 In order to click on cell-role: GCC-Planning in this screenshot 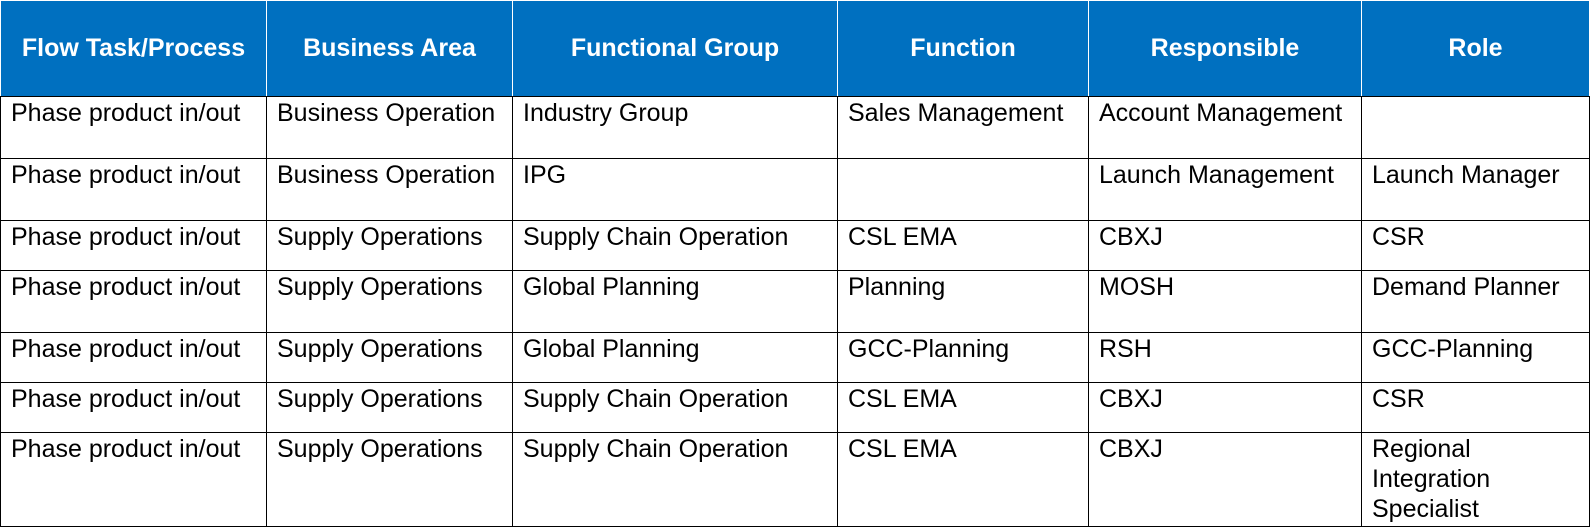, I will do `click(1475, 357)`.